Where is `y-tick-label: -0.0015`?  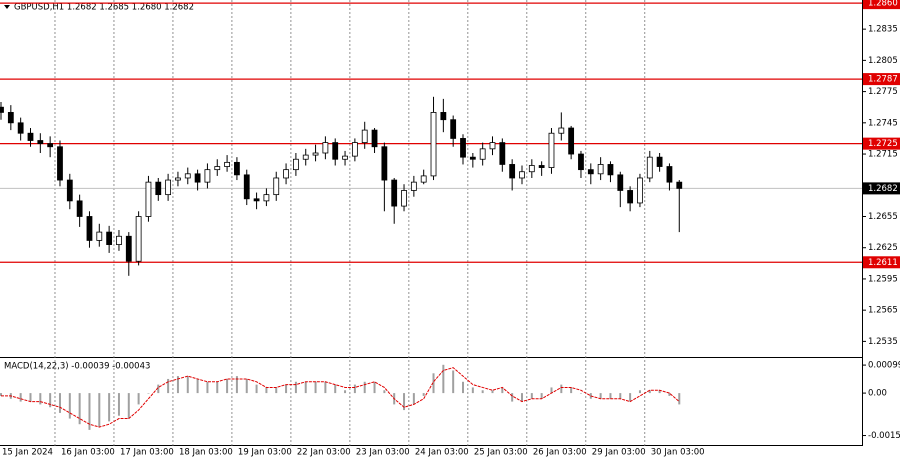
y-tick-label: -0.0015 is located at coordinates (884, 436).